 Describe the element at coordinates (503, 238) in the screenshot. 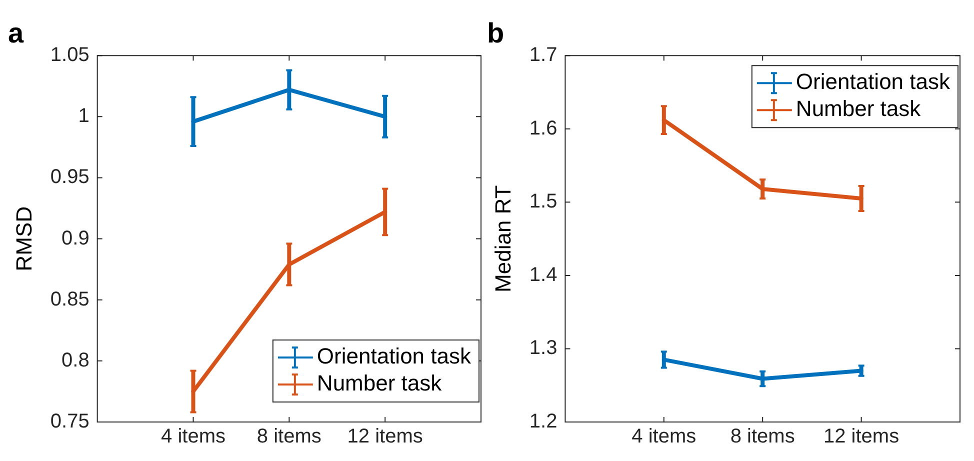

I see `y-axis-title: Median RT` at that location.